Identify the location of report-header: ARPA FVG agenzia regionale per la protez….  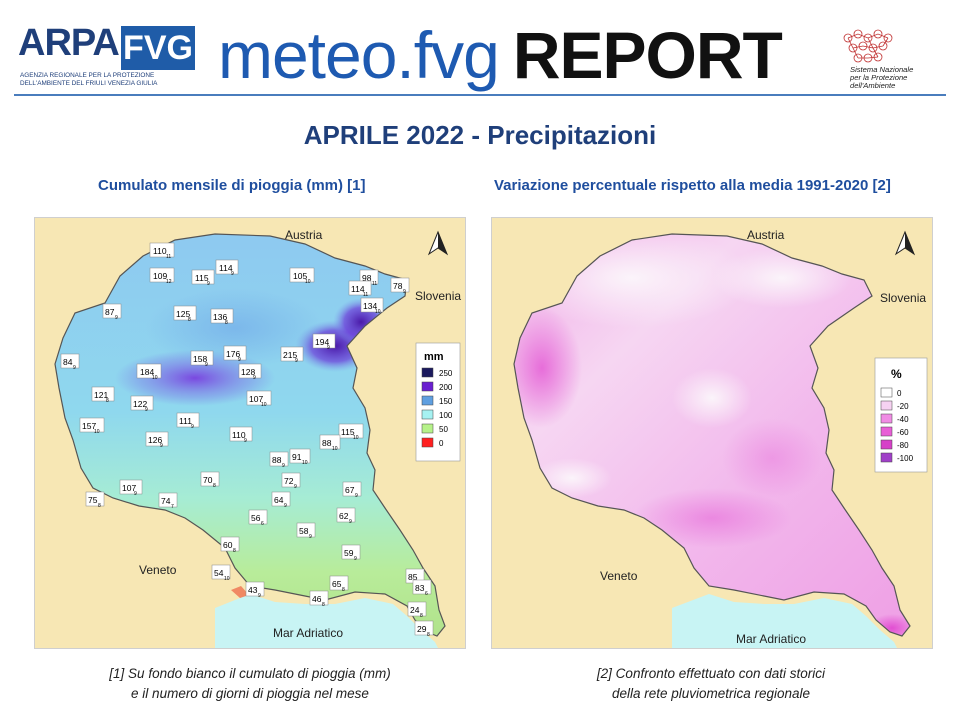
(480, 48).